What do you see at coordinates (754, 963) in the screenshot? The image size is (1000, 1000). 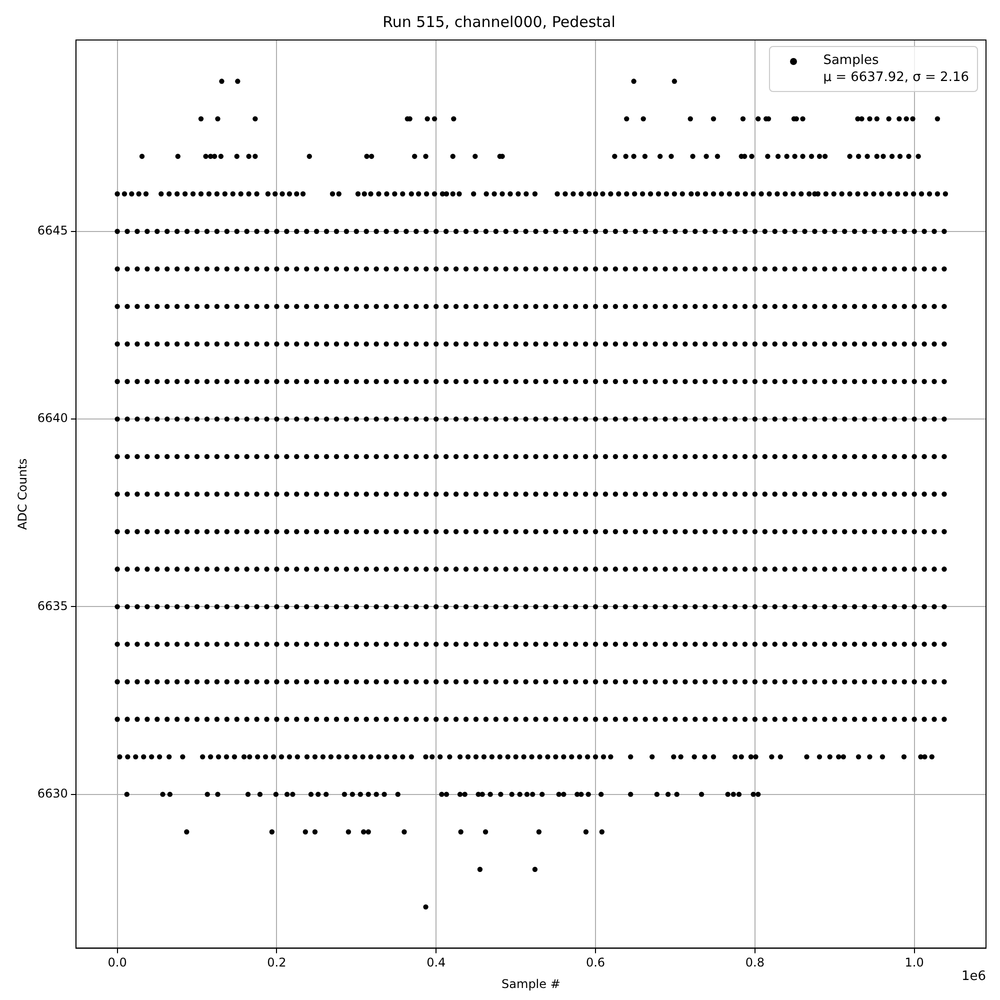 I see `x-tick-label: 0.8` at bounding box center [754, 963].